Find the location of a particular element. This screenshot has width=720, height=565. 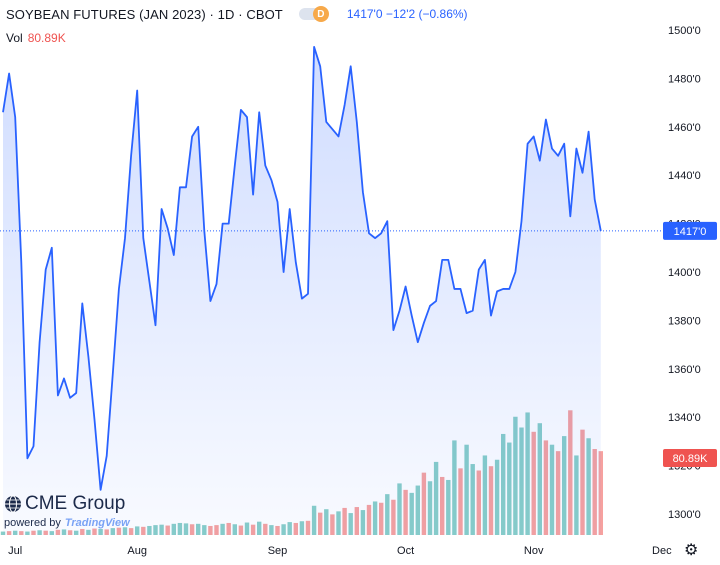

y-tick-label: 1500'0 is located at coordinates (684, 31).